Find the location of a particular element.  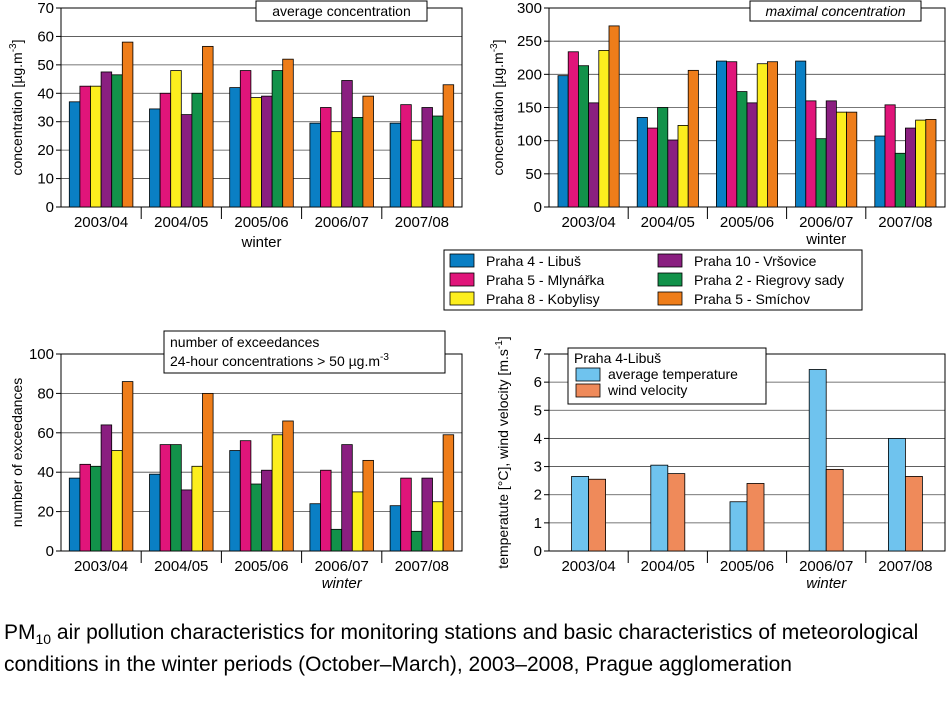

y-tick-label: 10 is located at coordinates (45, 179).